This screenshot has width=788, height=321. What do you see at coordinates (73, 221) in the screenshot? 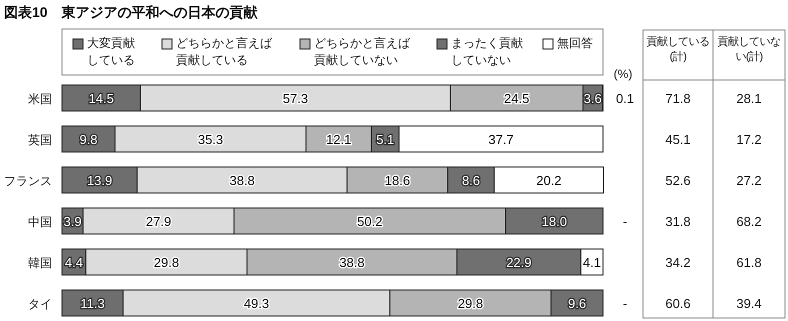
I see `data-label: 3.9` at bounding box center [73, 221].